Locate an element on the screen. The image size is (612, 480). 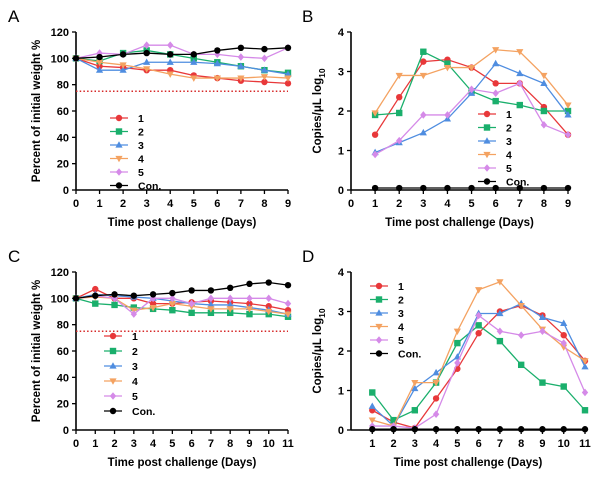
x-tick-label: 3 is located at coordinates (423, 204).